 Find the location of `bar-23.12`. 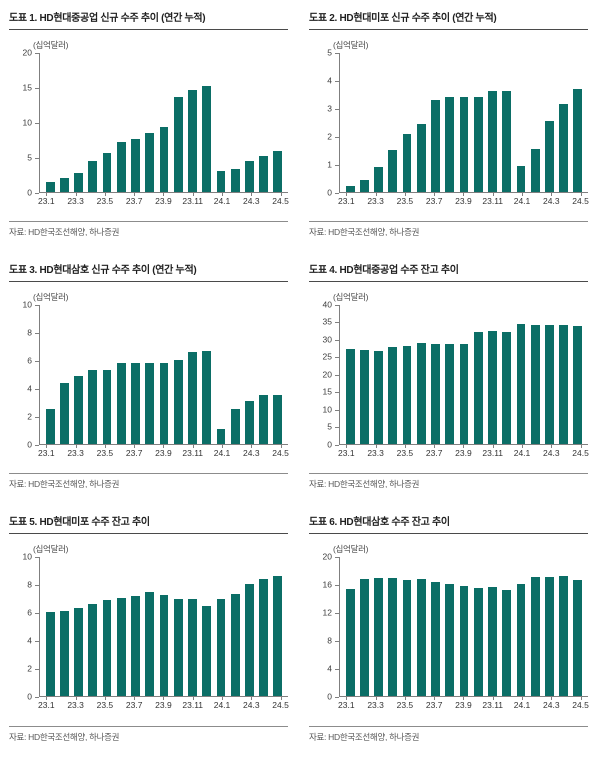

bar-23.12 is located at coordinates (207, 138).